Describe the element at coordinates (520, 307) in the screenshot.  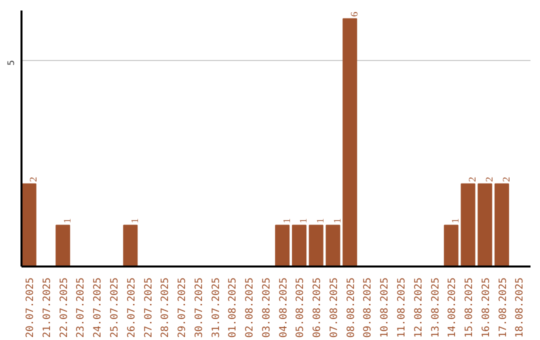
I see `x-tick-label: 18.08.2025` at that location.